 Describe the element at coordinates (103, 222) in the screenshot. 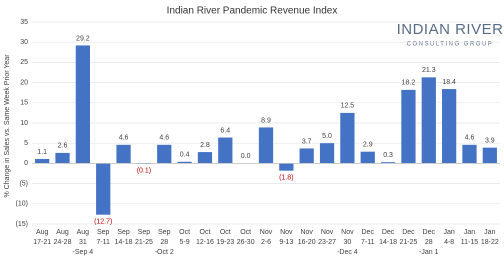

I see `data-label: (12.7)` at that location.